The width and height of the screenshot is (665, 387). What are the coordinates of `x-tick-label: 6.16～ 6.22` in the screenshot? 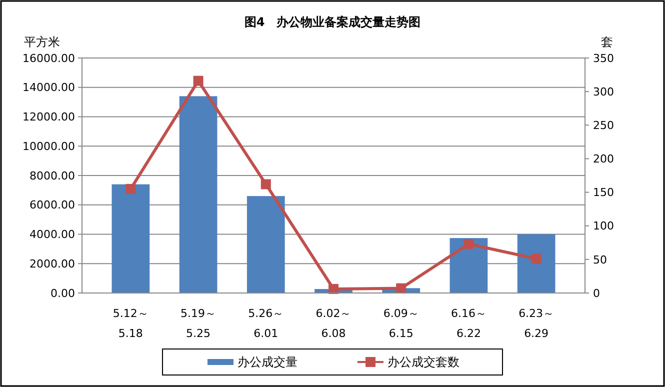 It's located at (468, 323).